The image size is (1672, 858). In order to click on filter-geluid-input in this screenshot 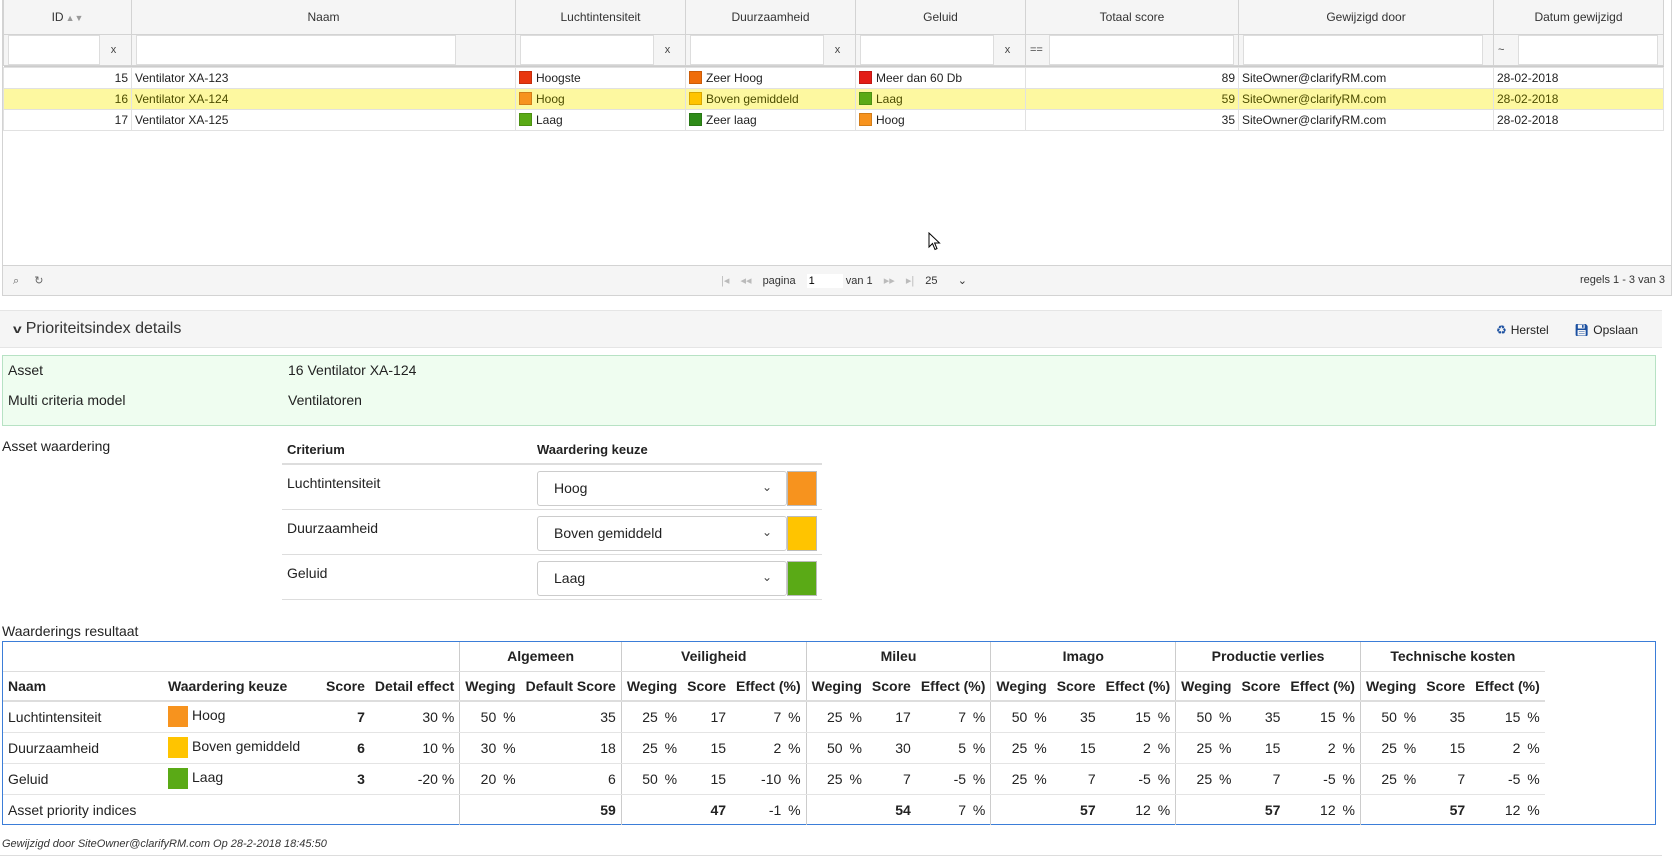, I will do `click(927, 49)`.